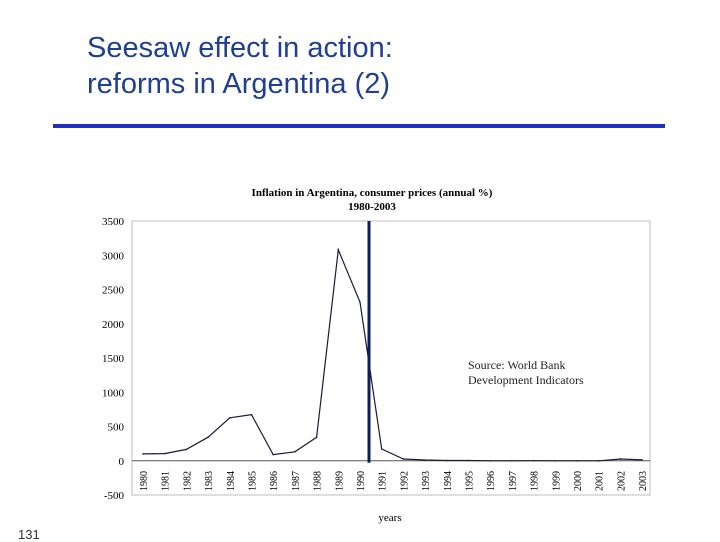  Describe the element at coordinates (251, 414) in the screenshot. I see `data-point-1985` at that location.